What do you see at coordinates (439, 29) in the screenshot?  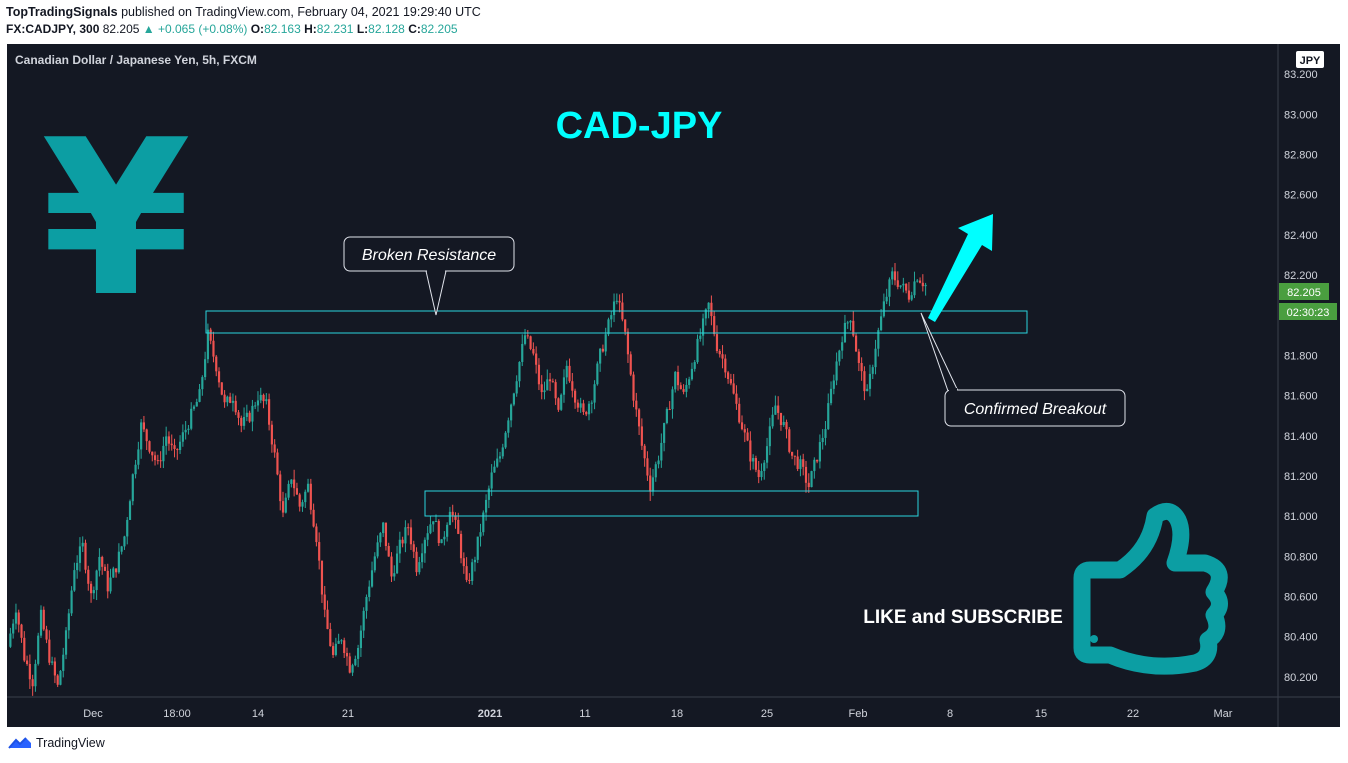 I see `close-value: 82.205` at bounding box center [439, 29].